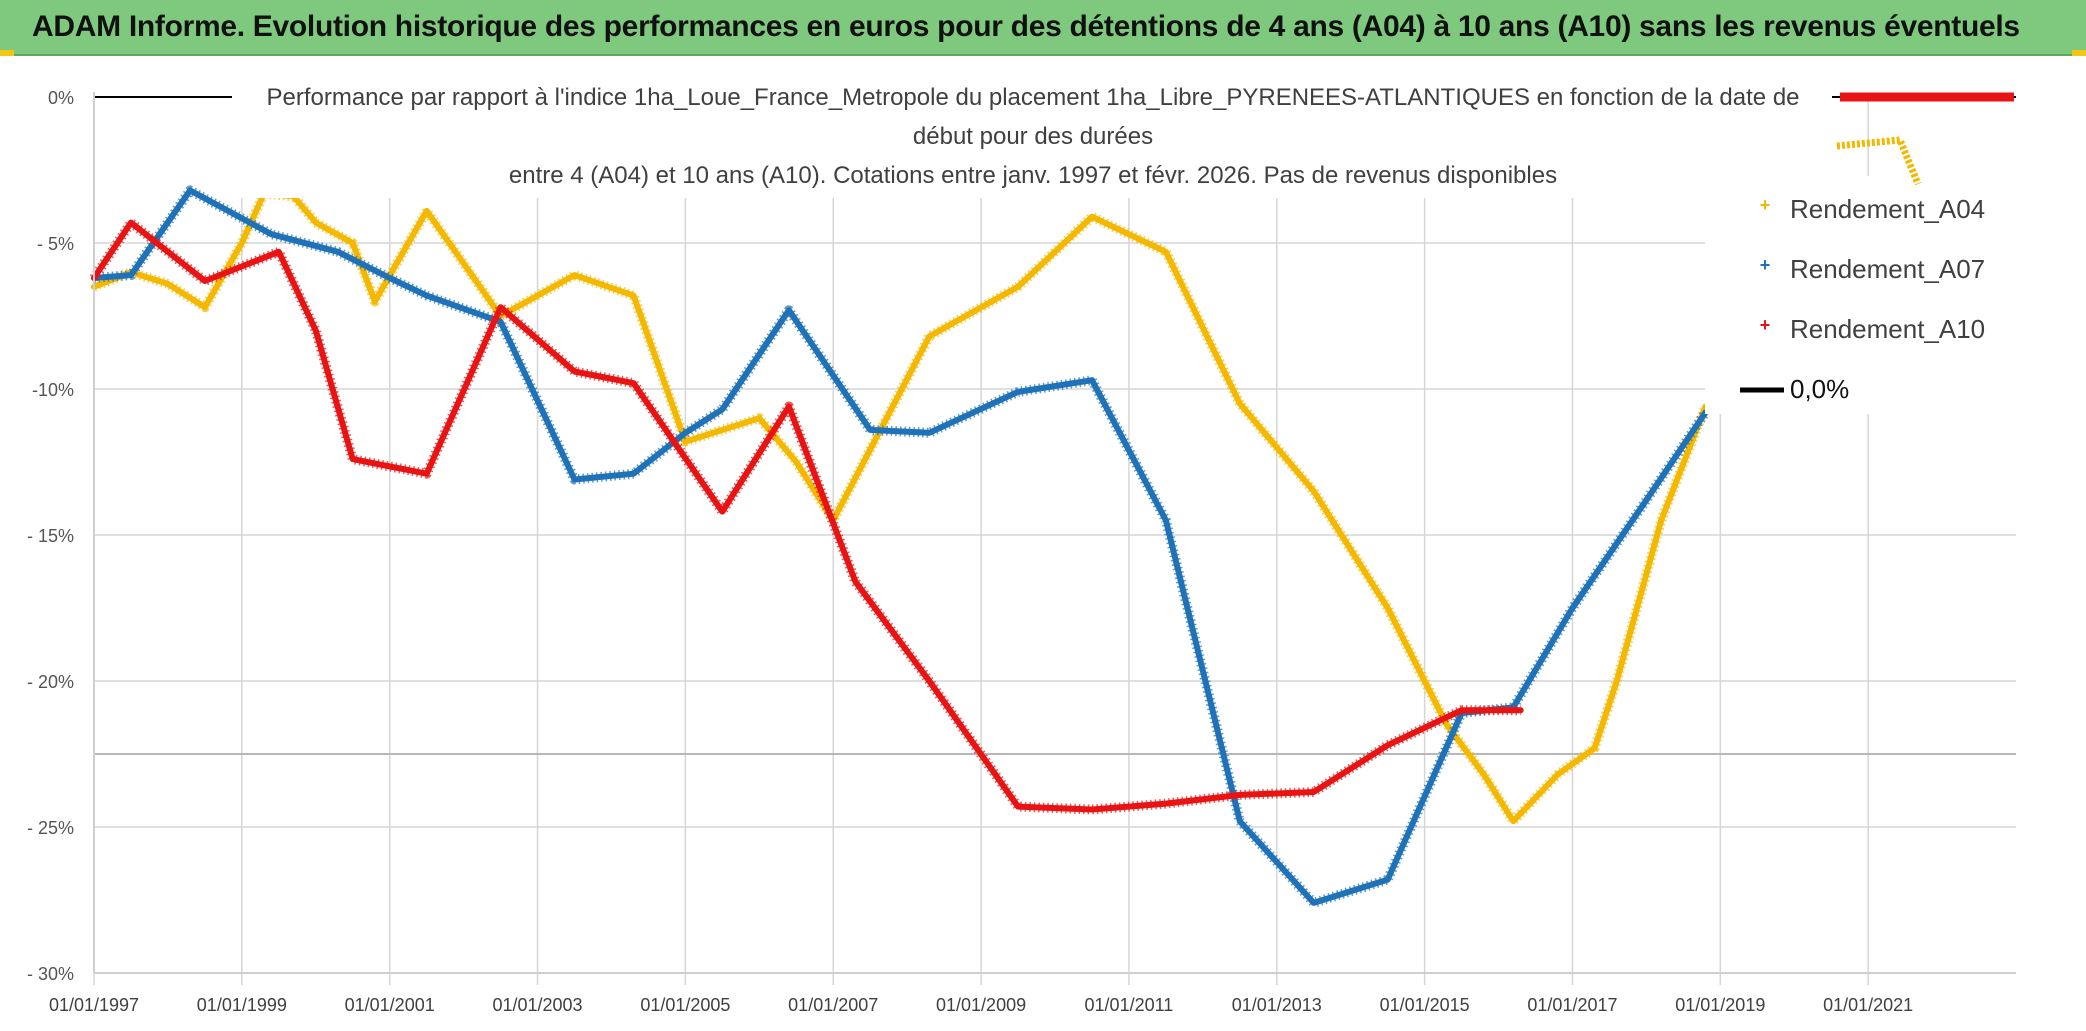 This screenshot has height=1031, width=2086. What do you see at coordinates (1819, 389) in the screenshot?
I see `legend-label-zero: 0,0%` at bounding box center [1819, 389].